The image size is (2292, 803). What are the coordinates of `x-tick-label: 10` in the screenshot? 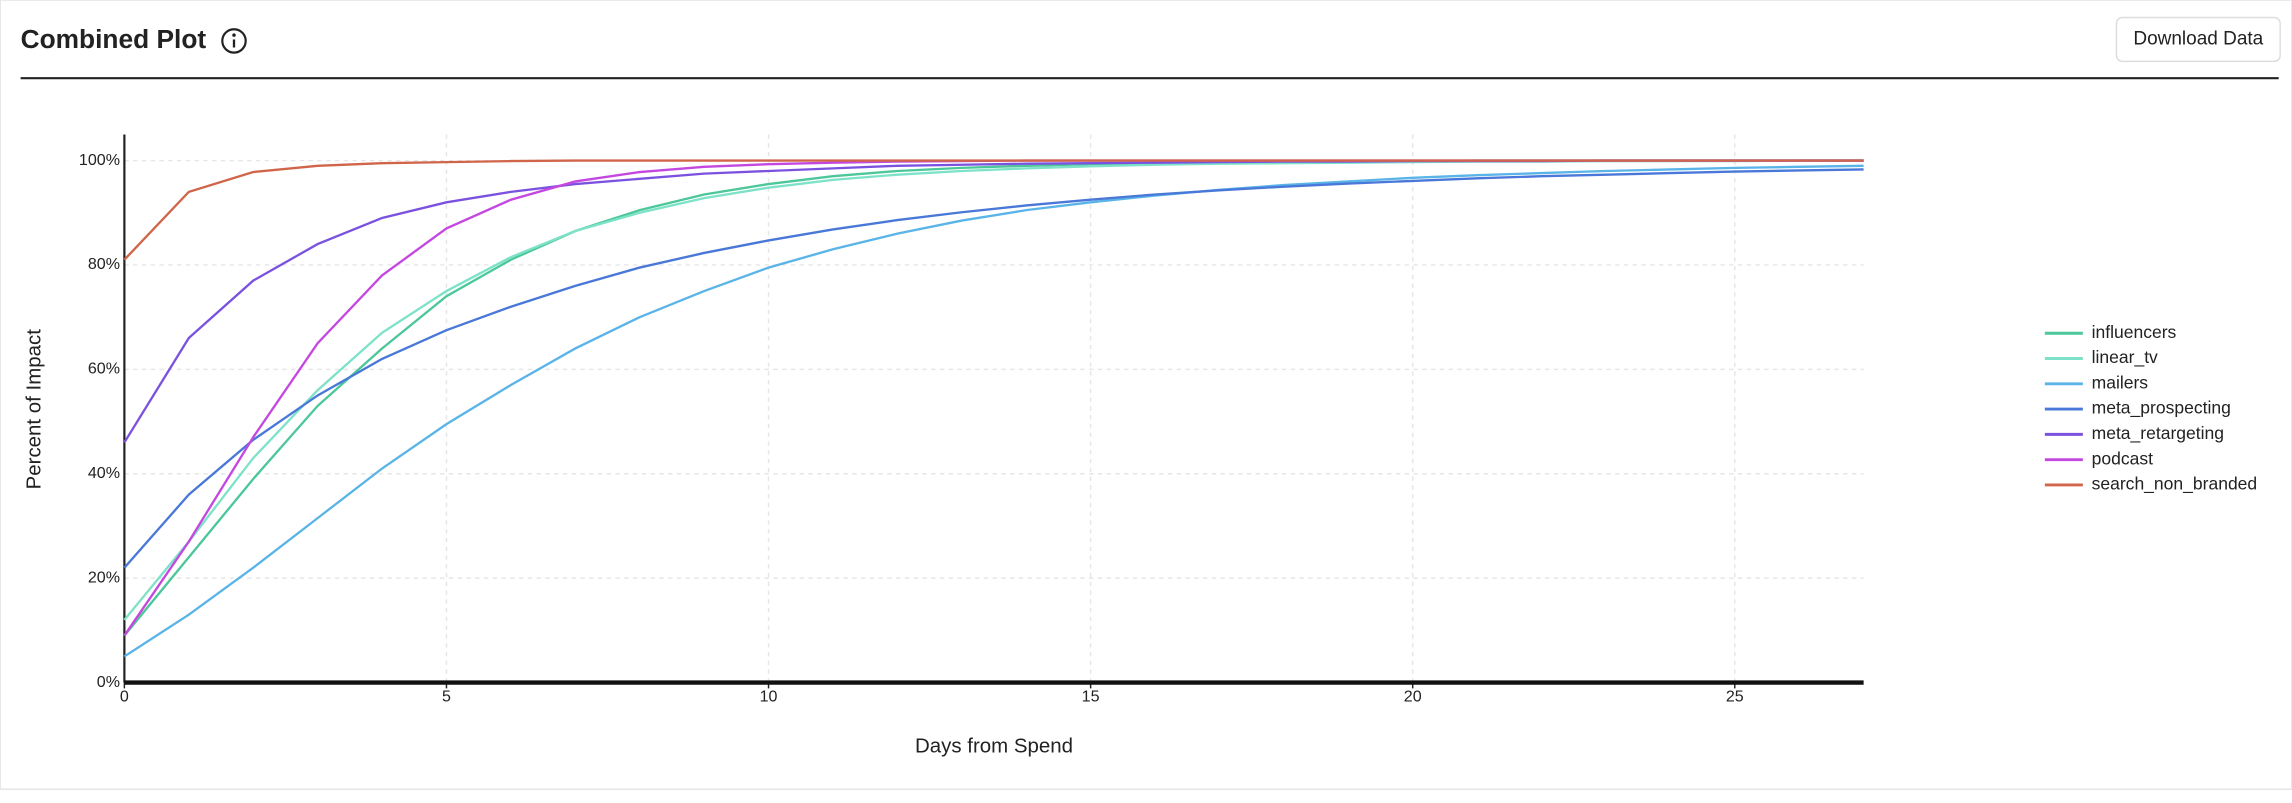 It's located at (769, 696).